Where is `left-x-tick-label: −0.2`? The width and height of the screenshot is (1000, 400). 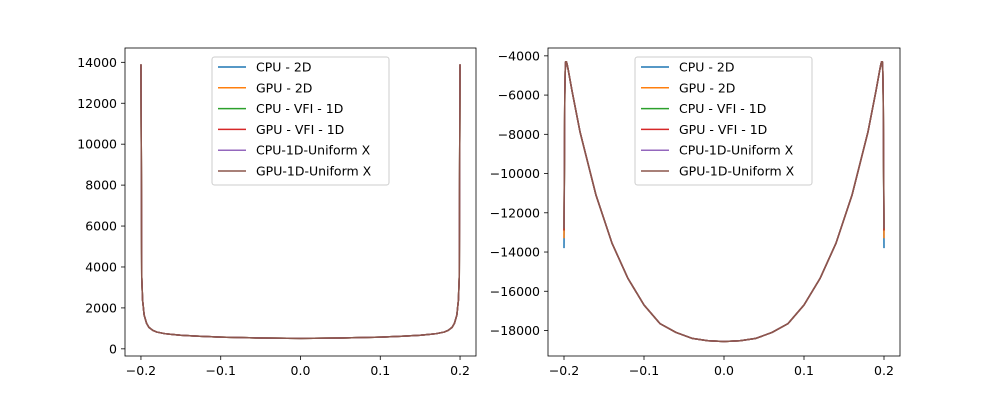
left-x-tick-label: −0.2 is located at coordinates (141, 370).